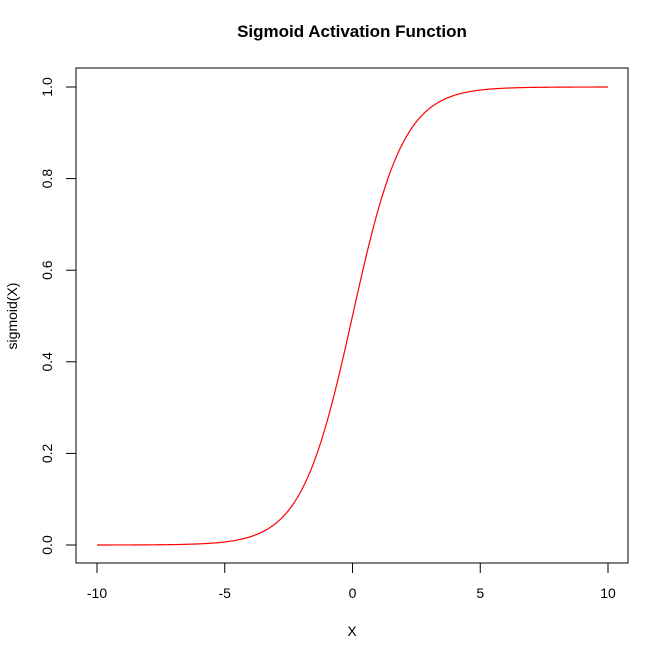 The width and height of the screenshot is (646, 653). Describe the element at coordinates (47, 362) in the screenshot. I see `y-tick-label: 0.4` at that location.